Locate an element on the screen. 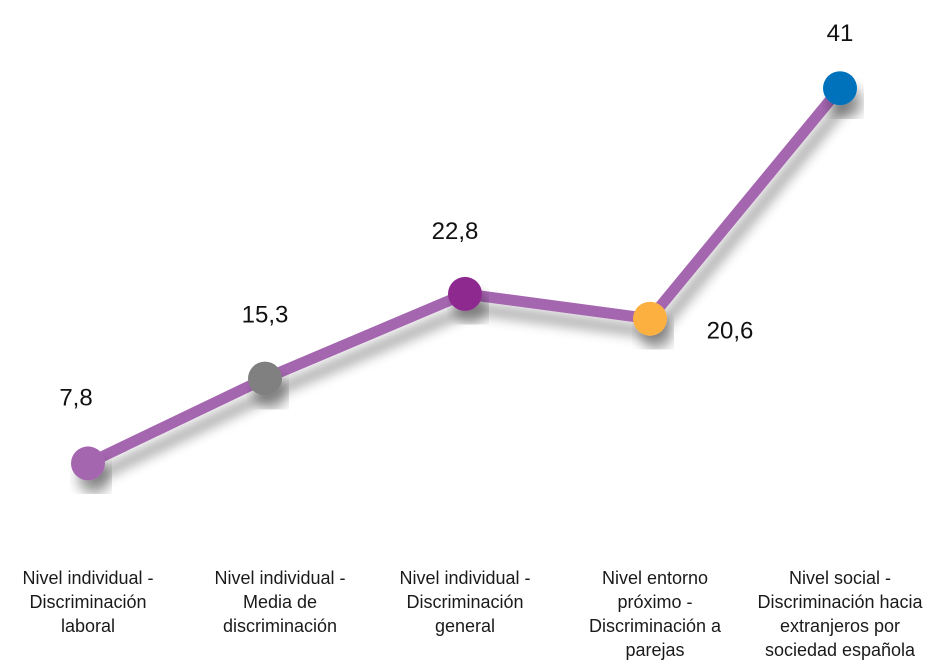 The height and width of the screenshot is (666, 946). value-label-2: 15,3 is located at coordinates (265, 315).